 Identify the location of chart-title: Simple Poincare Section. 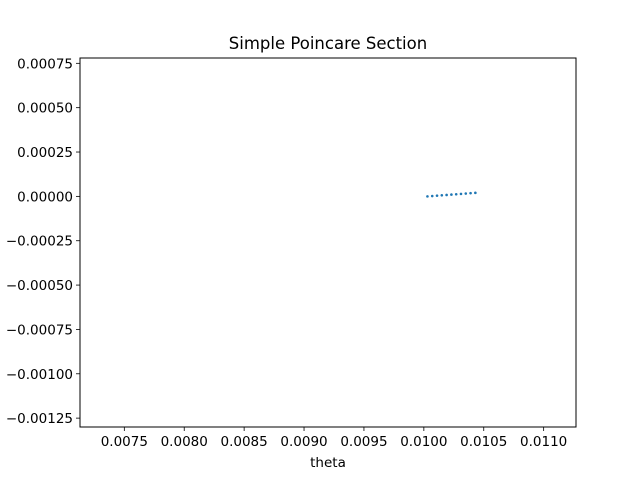
(328, 43).